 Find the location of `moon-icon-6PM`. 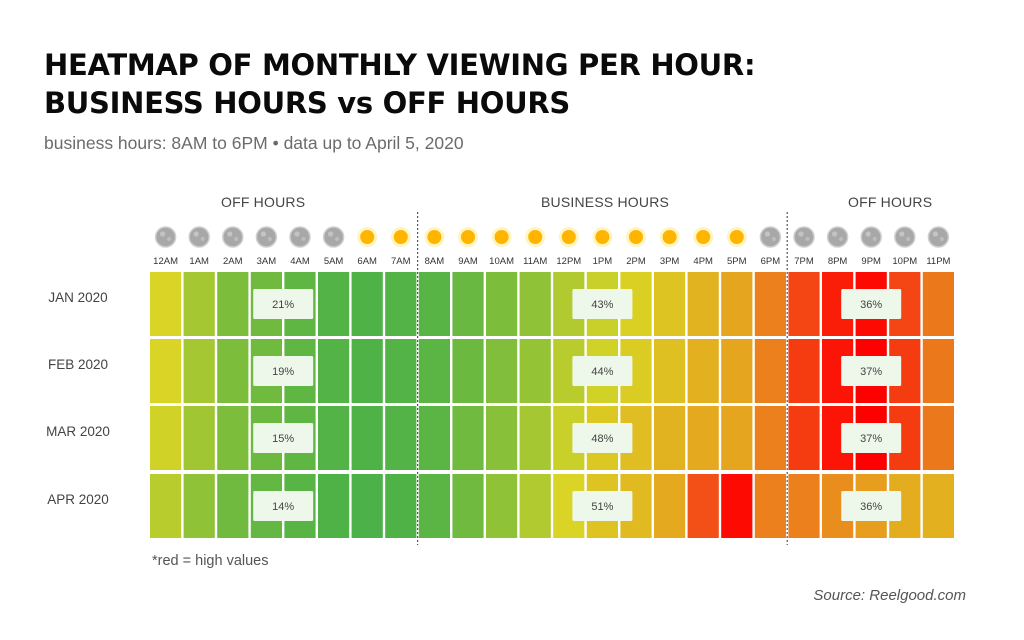

moon-icon-6PM is located at coordinates (770, 237).